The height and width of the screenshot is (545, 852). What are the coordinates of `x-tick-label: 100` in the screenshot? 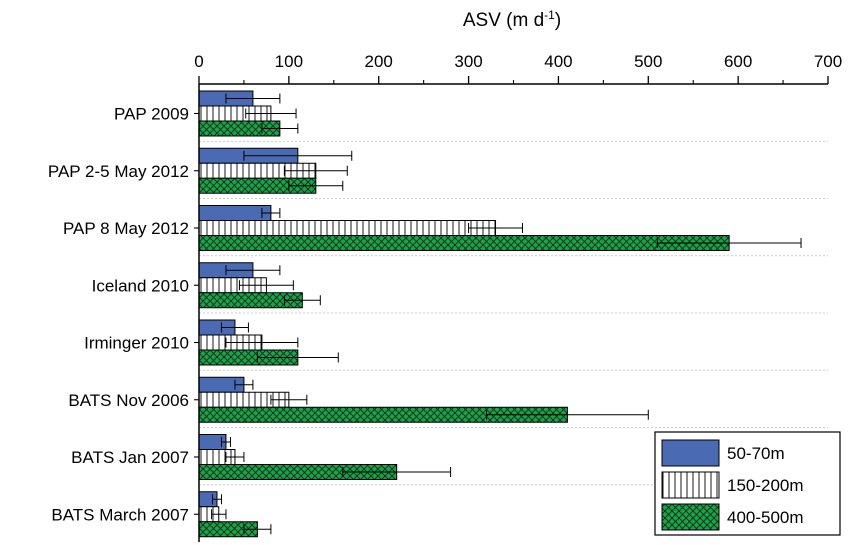 It's located at (289, 61).